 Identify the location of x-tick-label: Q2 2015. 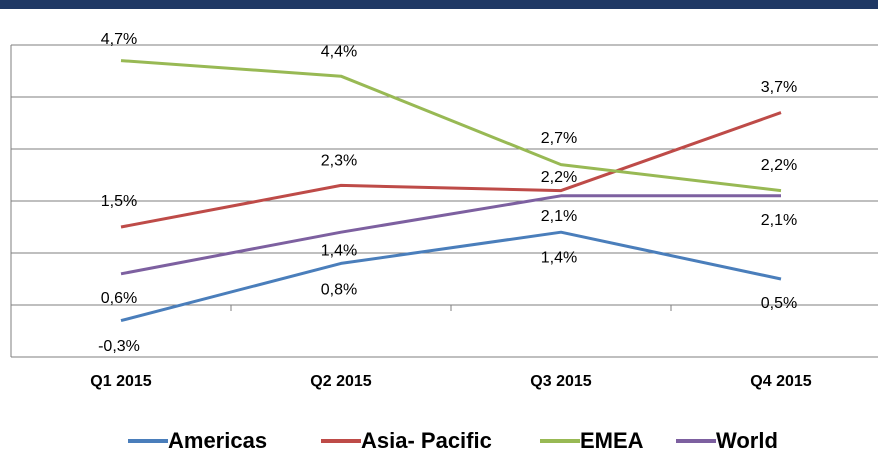
(340, 381).